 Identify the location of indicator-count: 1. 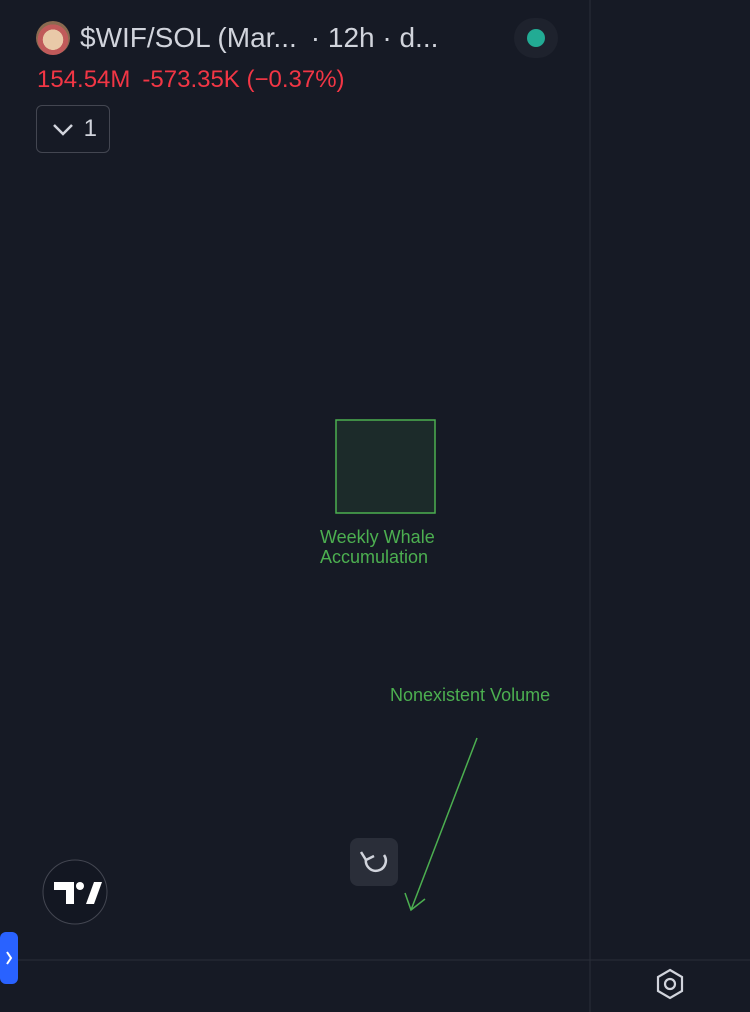
(90, 128).